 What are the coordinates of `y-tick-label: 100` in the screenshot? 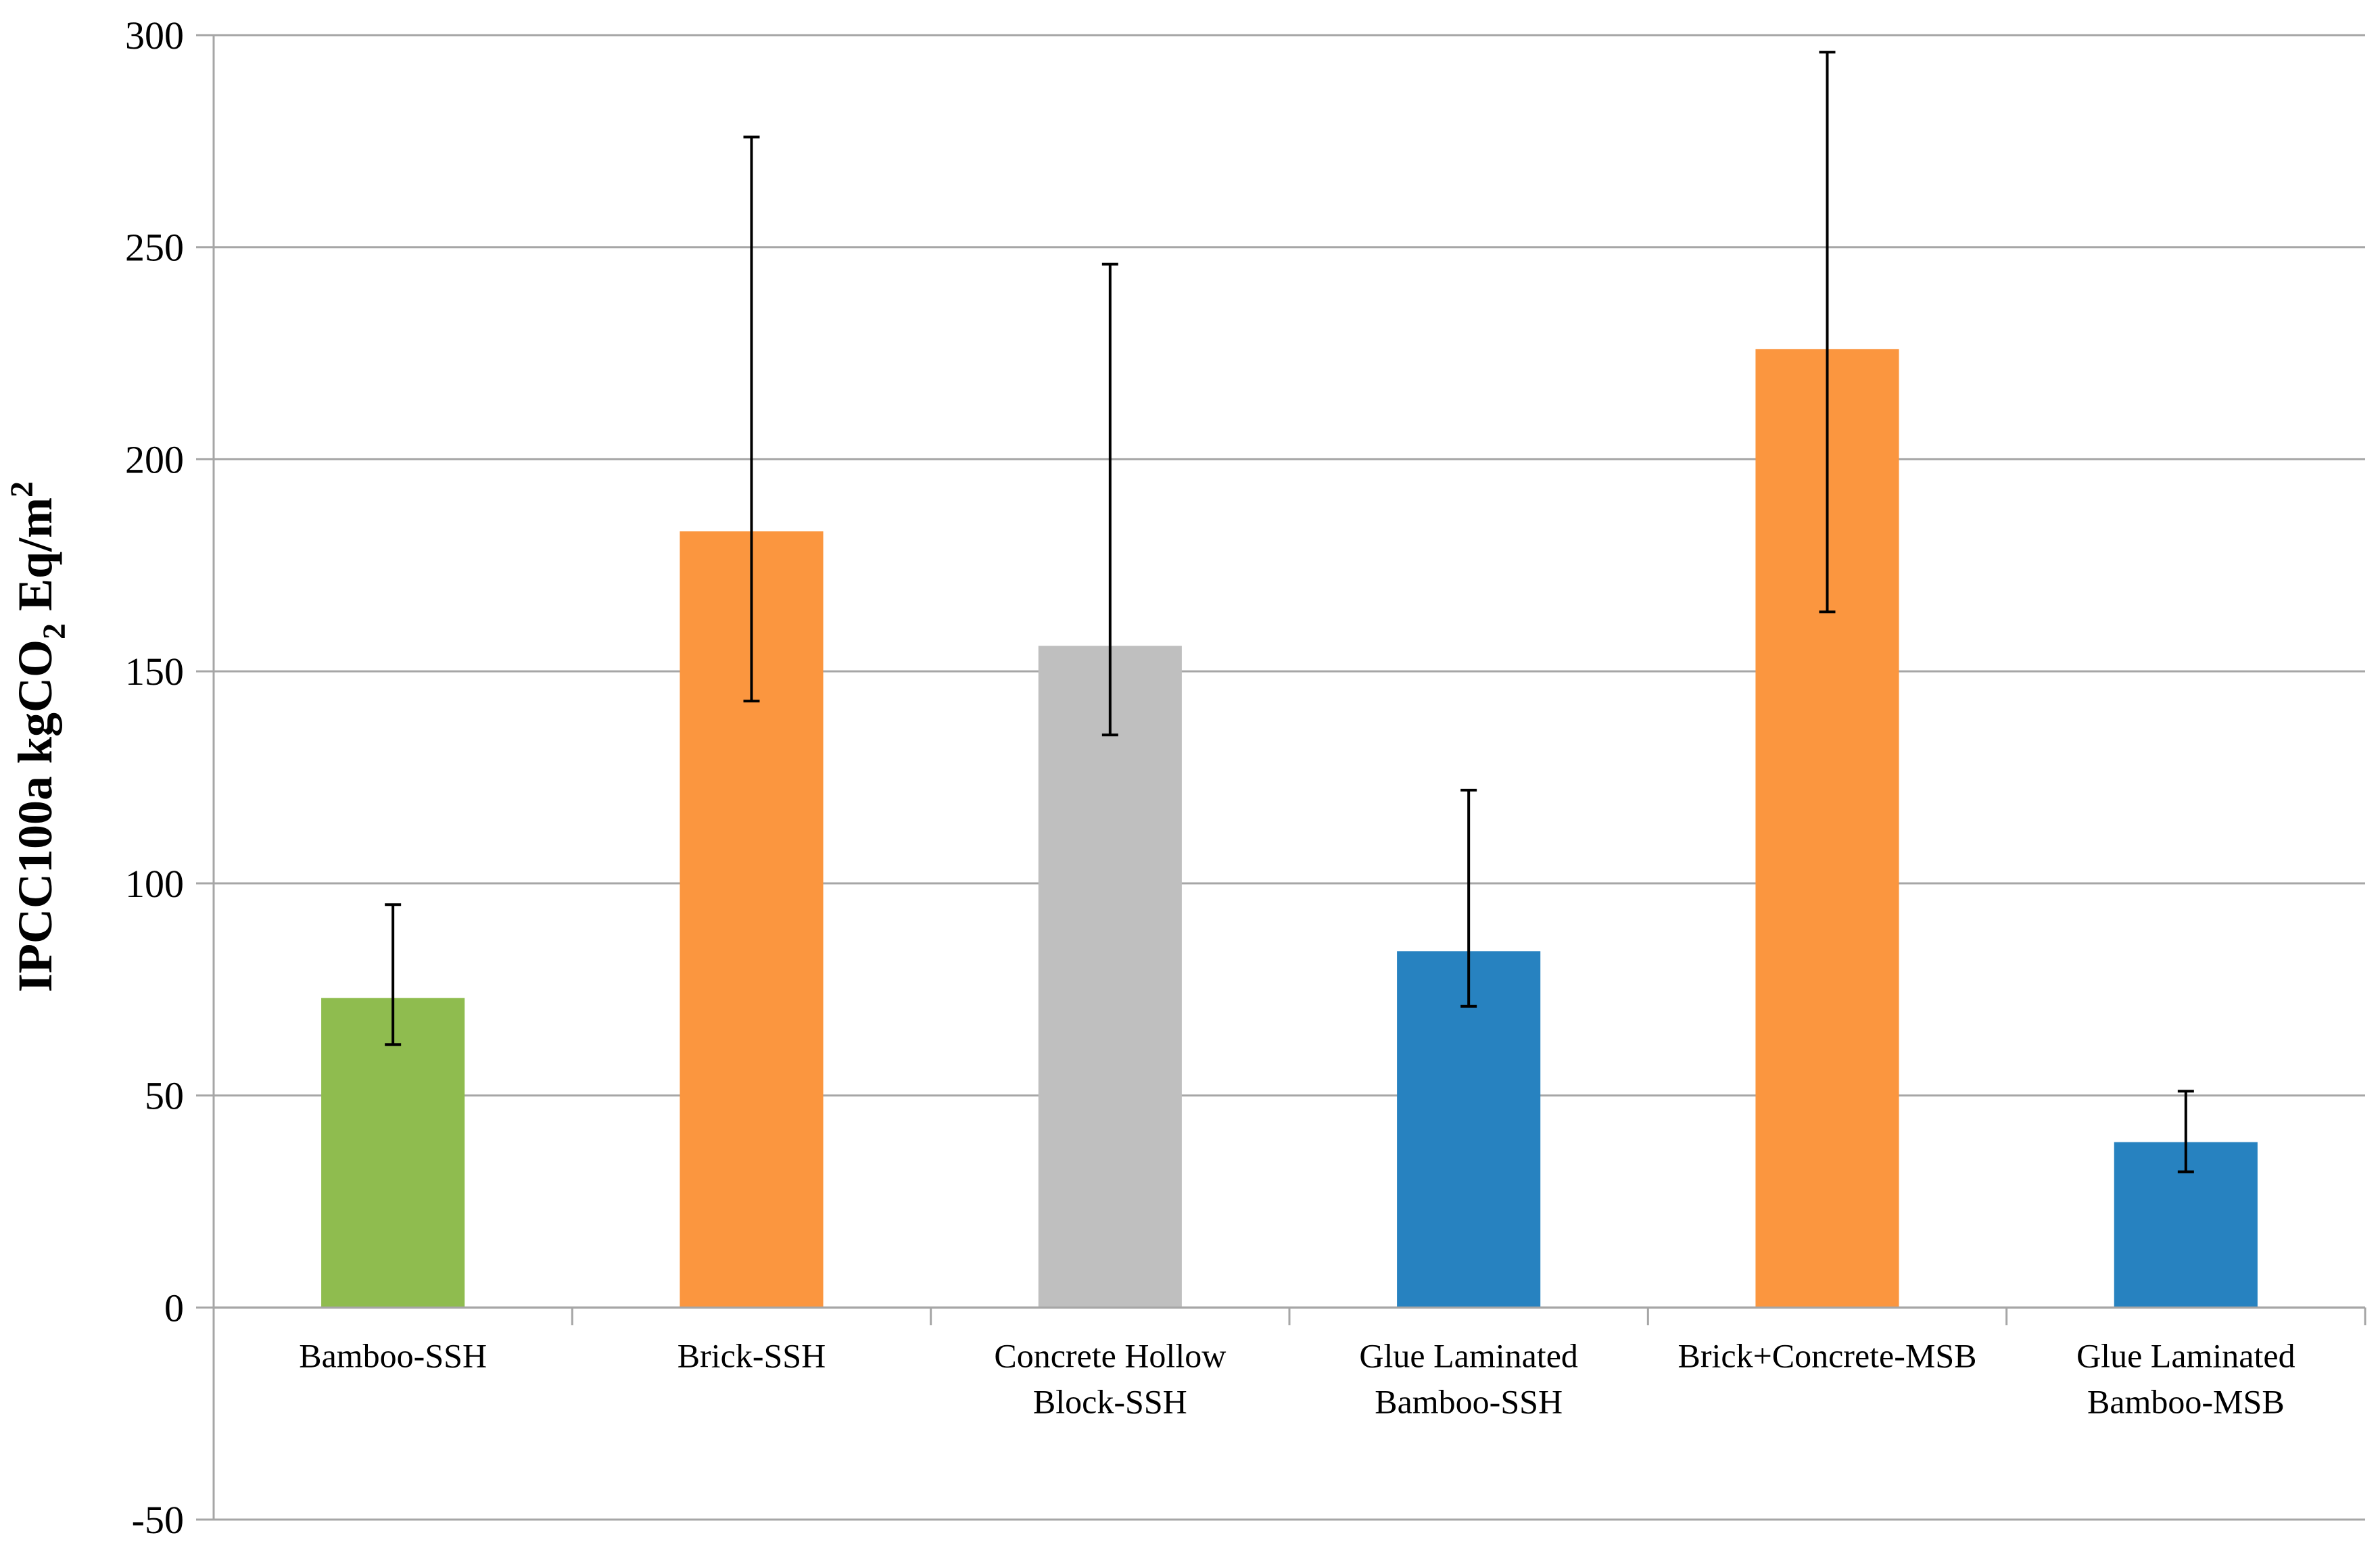 It's located at (154, 884).